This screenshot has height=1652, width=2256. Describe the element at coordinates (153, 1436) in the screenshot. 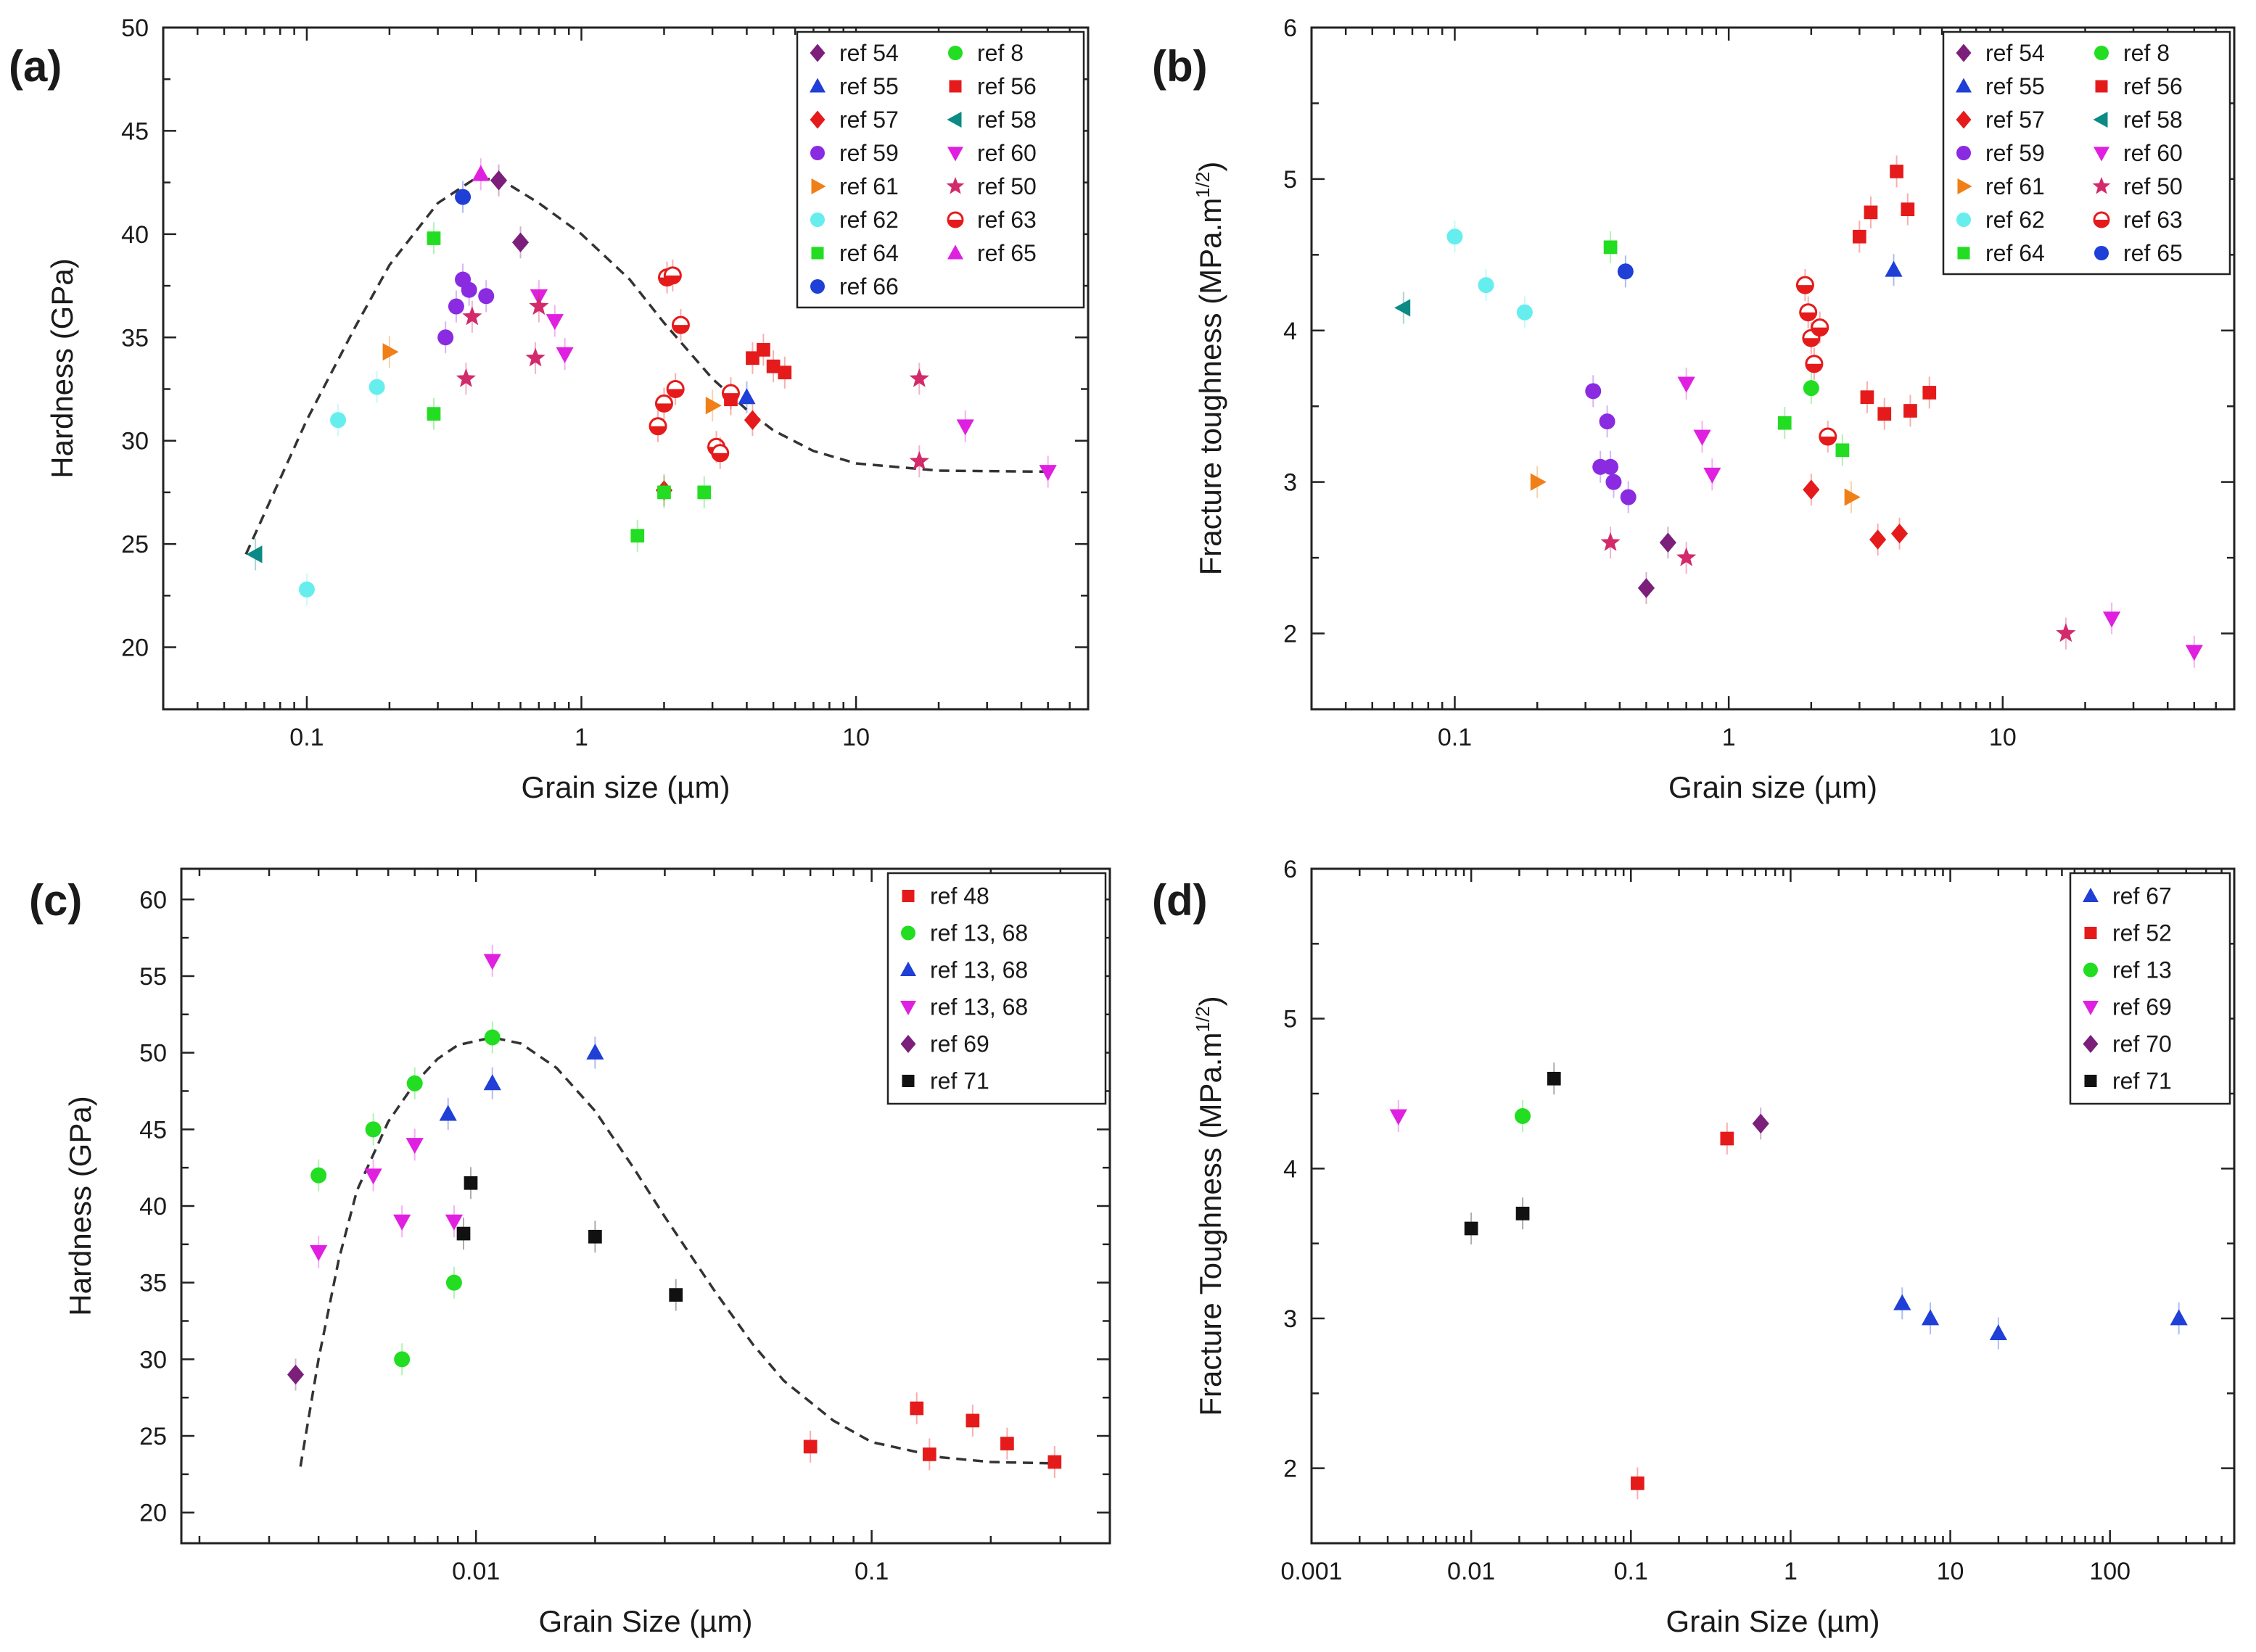

I see `y-tick-label: 25` at that location.